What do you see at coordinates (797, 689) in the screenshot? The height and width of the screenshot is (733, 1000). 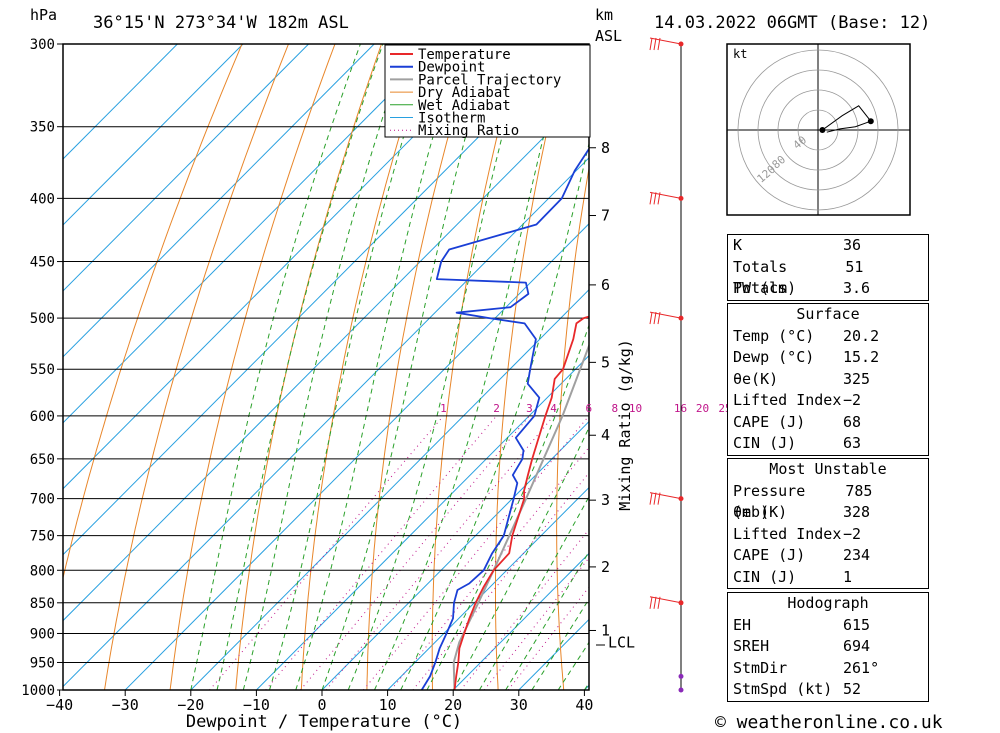 I see `hodo-row: StmSpd (kt) 52` at bounding box center [797, 689].